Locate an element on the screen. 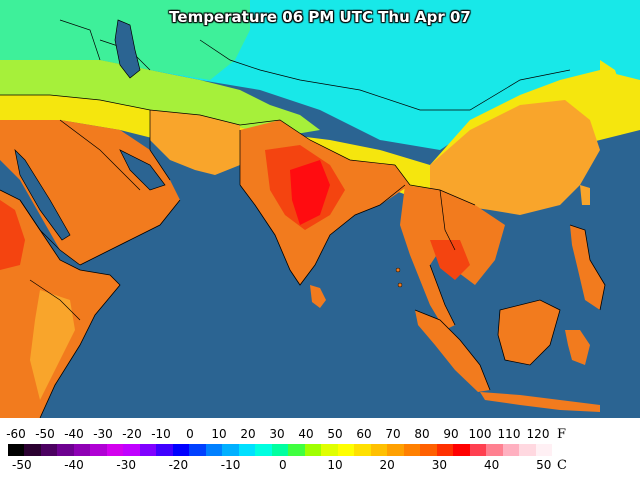 This screenshot has width=640, height=480. celsius-tick-label: 30 is located at coordinates (439, 465).